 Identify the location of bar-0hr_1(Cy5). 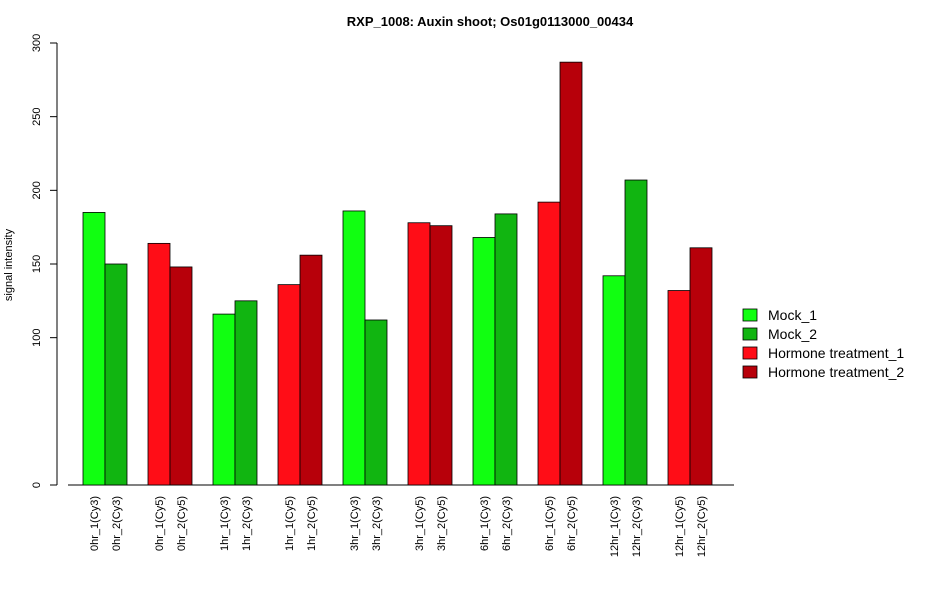
(159, 364).